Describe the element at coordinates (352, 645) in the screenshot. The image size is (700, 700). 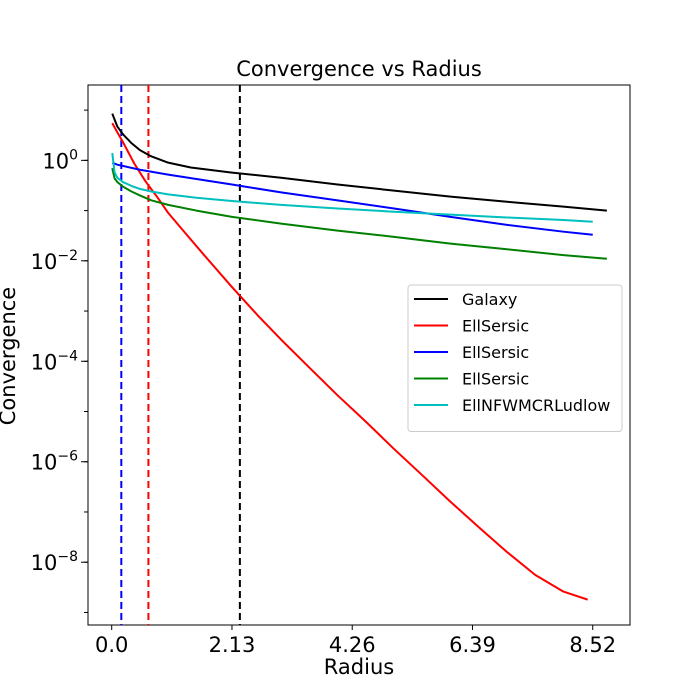
I see `x-tick-label-3: 4.26` at that location.